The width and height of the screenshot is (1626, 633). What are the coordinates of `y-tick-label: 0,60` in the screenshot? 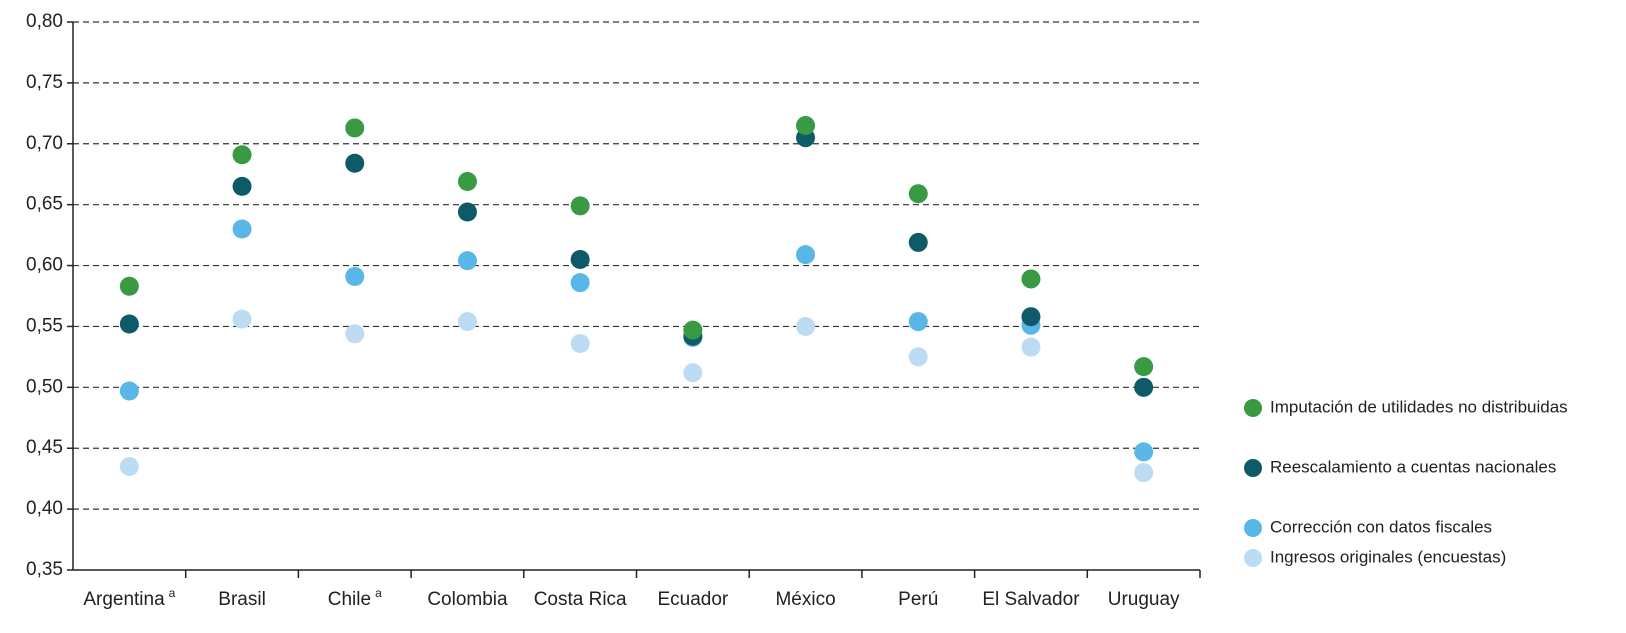 It's located at (44, 265).